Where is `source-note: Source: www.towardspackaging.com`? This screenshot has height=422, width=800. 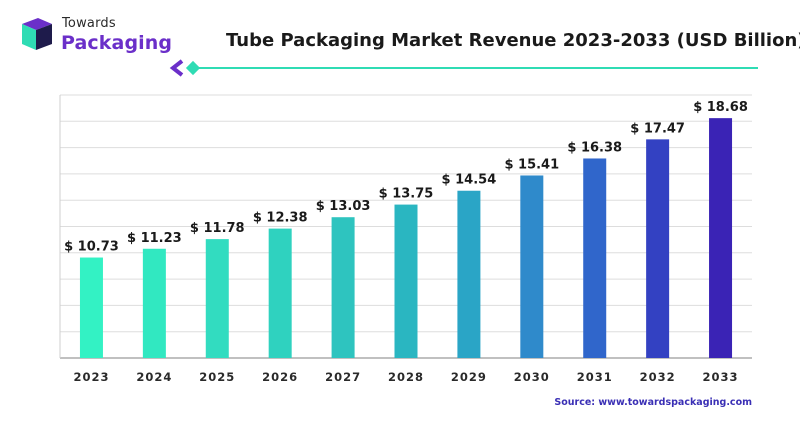
source-note: Source: www.towardspackaging.com is located at coordinates (653, 402).